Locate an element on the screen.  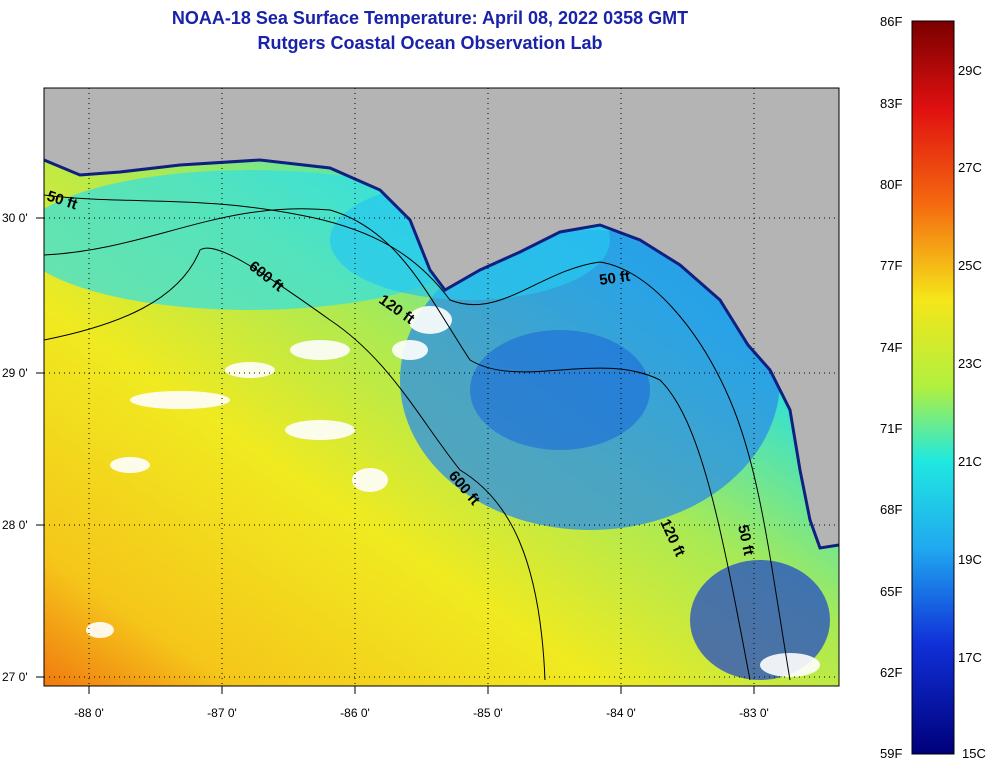
cbar-c-21: 21C is located at coordinates (970, 461).